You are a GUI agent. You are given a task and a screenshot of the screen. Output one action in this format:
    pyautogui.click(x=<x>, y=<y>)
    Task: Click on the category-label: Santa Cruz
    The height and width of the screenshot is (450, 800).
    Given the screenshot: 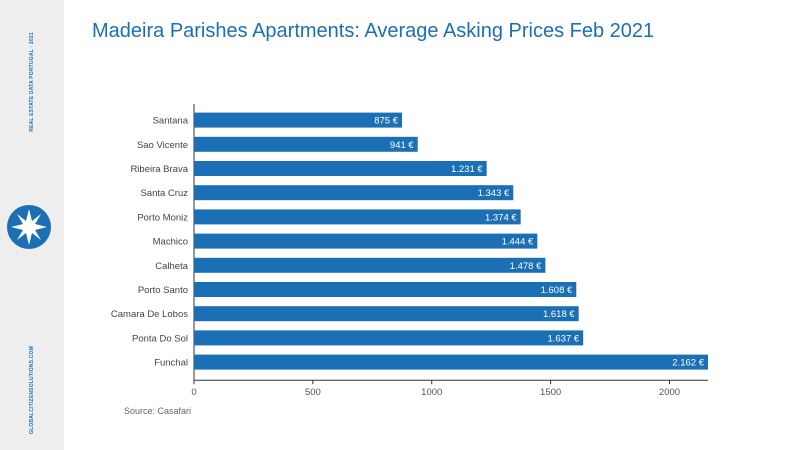 What is the action you would take?
    pyautogui.click(x=164, y=193)
    